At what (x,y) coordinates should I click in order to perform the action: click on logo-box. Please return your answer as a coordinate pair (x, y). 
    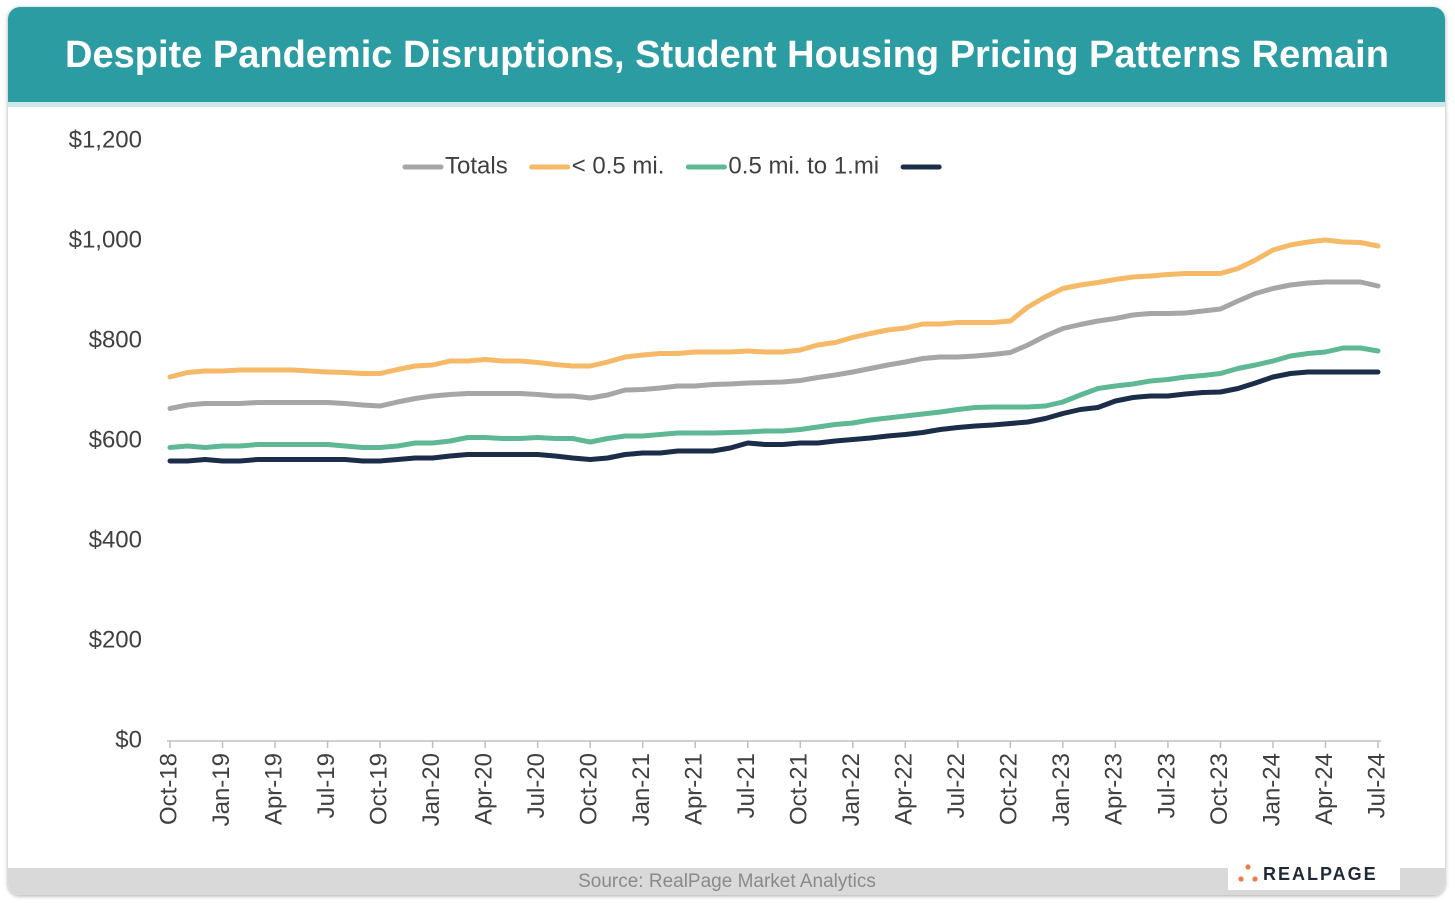
    Looking at the image, I should click on (1314, 875).